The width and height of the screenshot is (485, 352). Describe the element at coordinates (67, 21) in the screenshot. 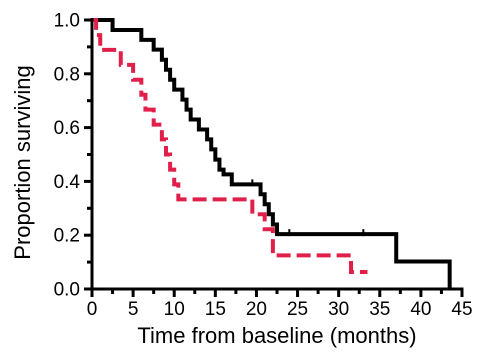

I see `y-tick-label: 1.0` at that location.